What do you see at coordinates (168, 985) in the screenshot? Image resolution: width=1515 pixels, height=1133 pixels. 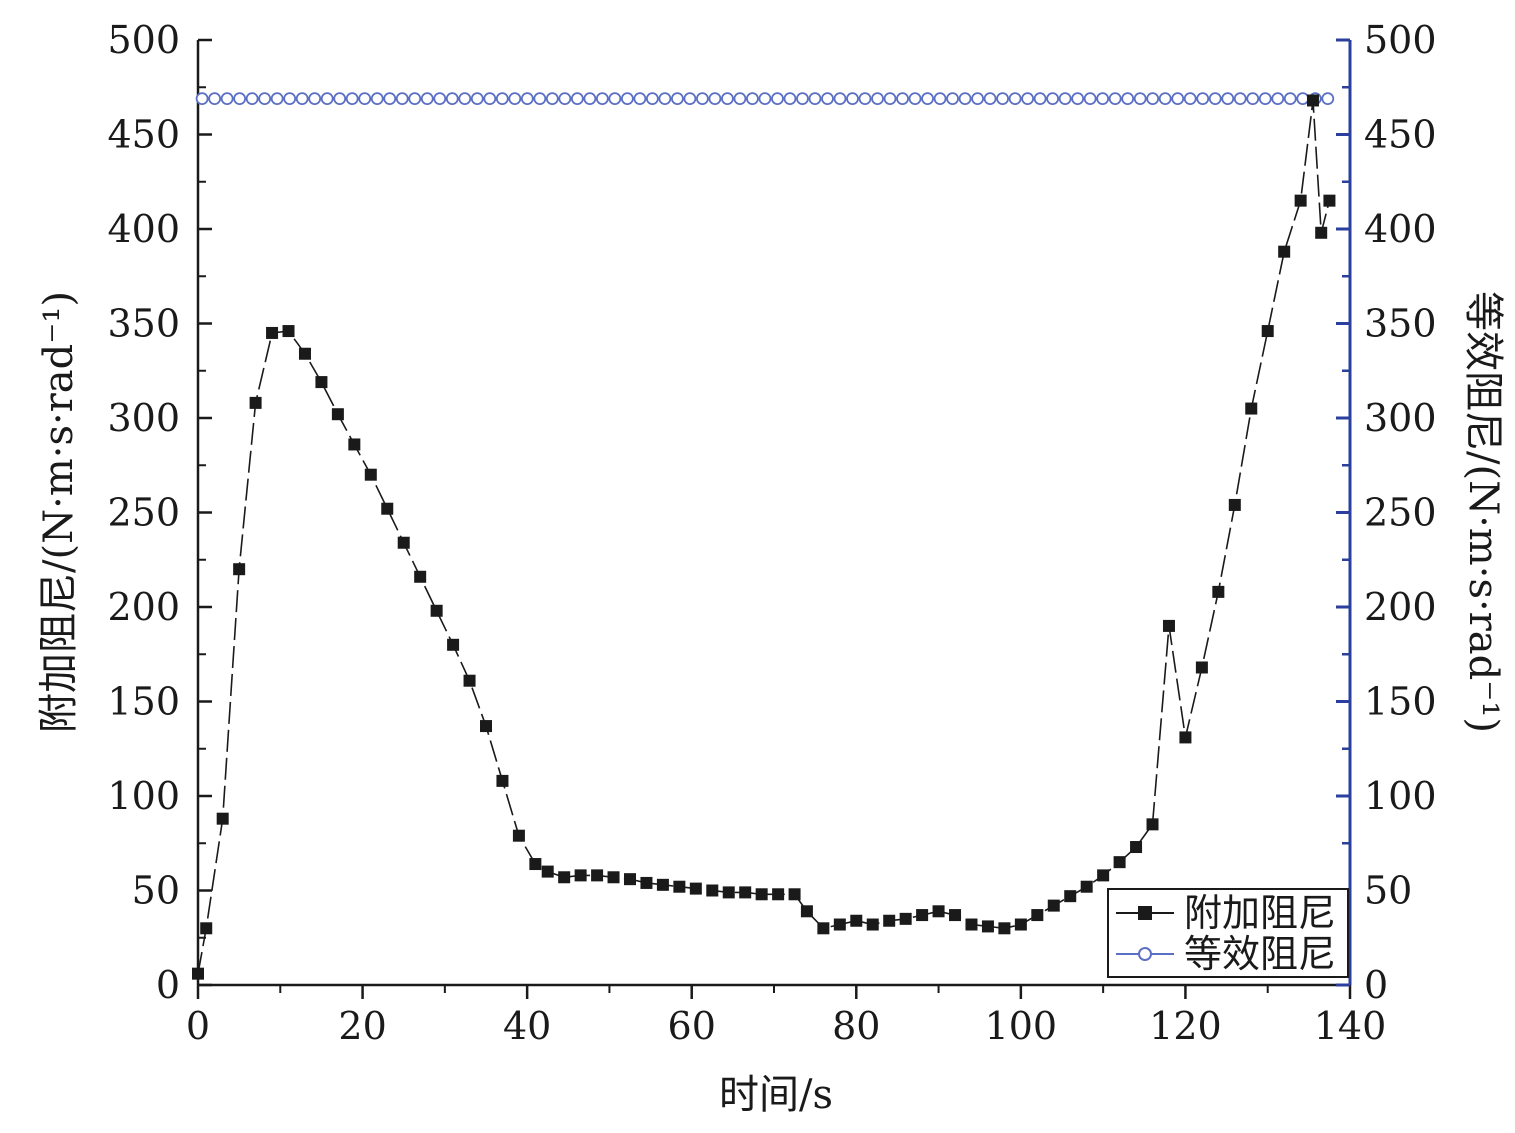 I see `left-y-tick-label: 0` at bounding box center [168, 985].